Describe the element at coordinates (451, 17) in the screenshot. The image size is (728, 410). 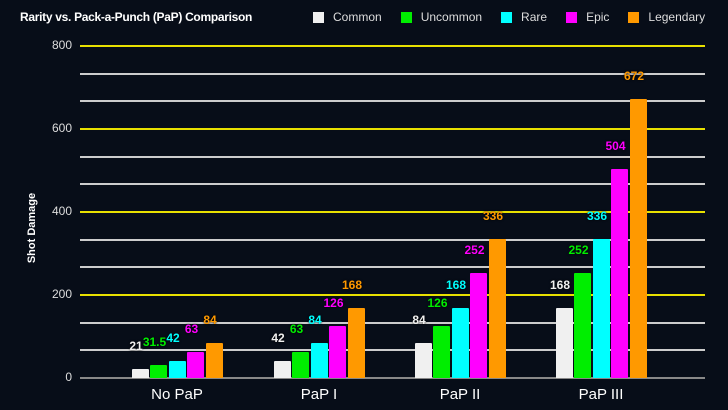
I see `legend-label: Uncommon` at that location.